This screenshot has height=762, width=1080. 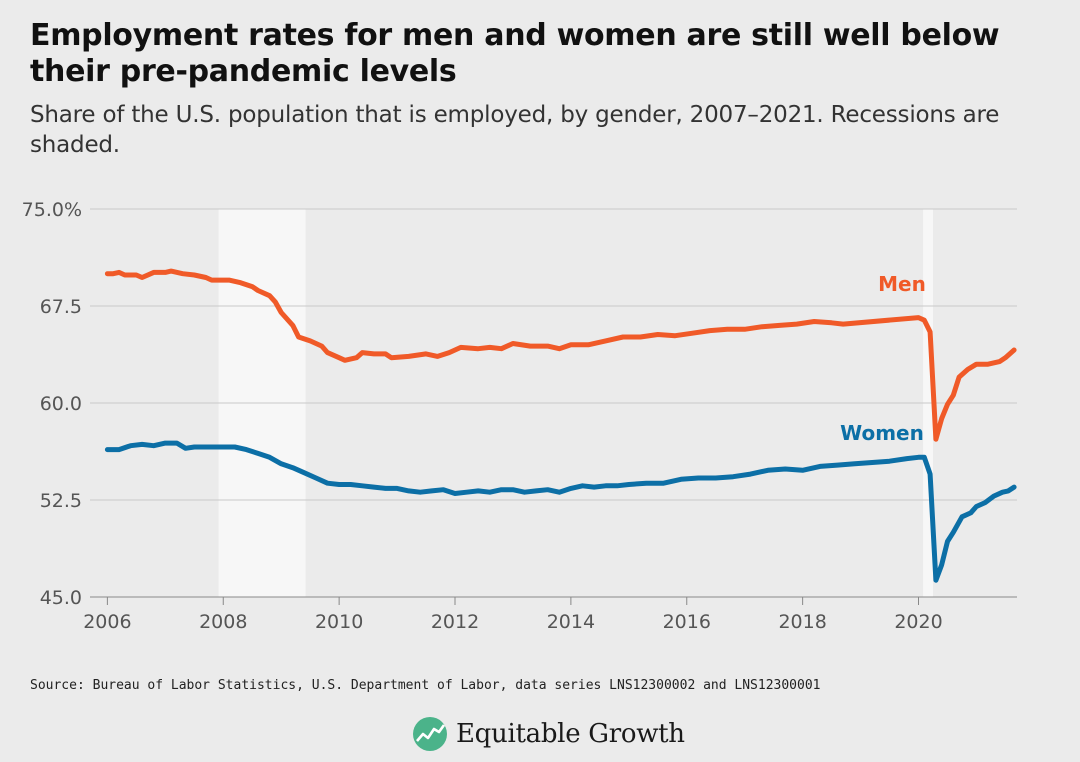 I want to click on y-tick-label-3: 67.5, so click(x=61, y=307).